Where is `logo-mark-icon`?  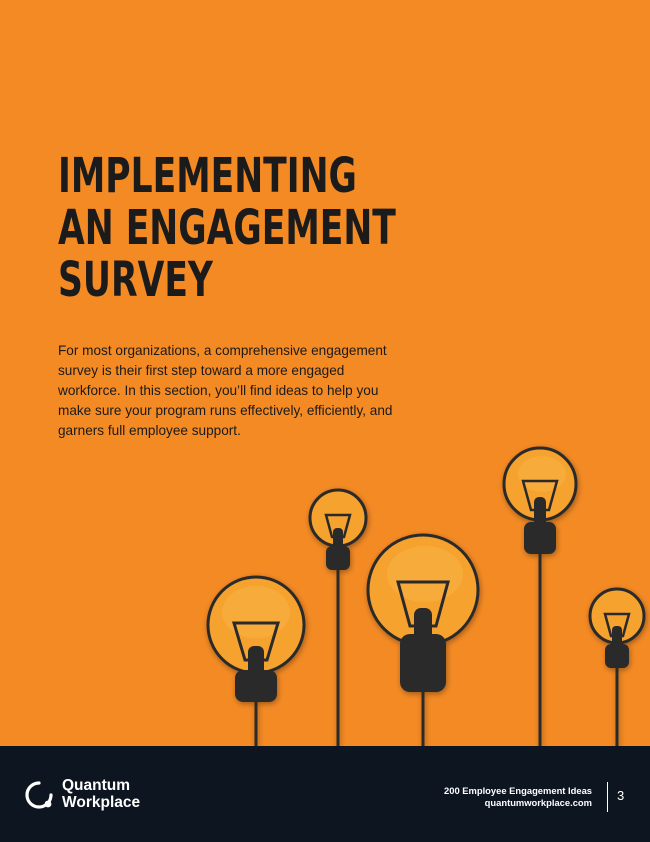 logo-mark-icon is located at coordinates (39, 795).